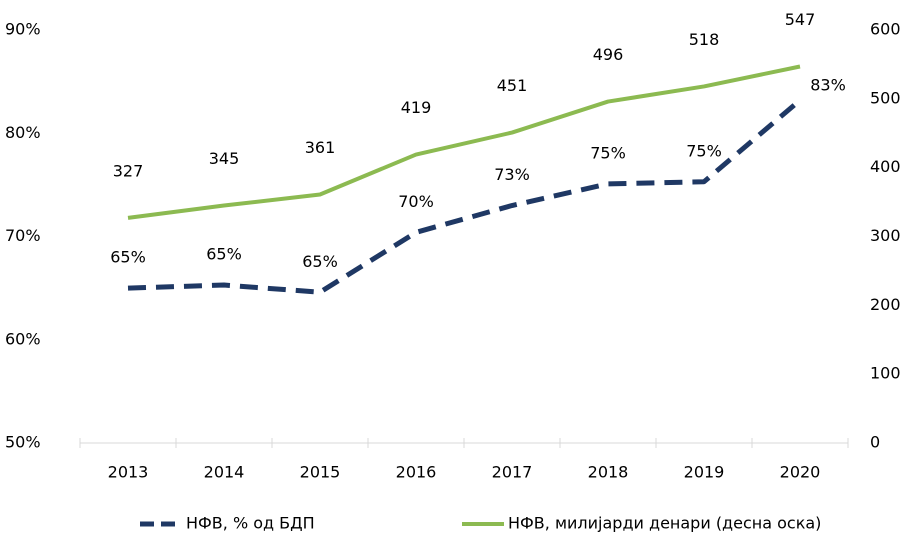 This screenshot has width=909, height=541. Describe the element at coordinates (875, 442) in the screenshot. I see `y2-tick-label: 0` at that location.